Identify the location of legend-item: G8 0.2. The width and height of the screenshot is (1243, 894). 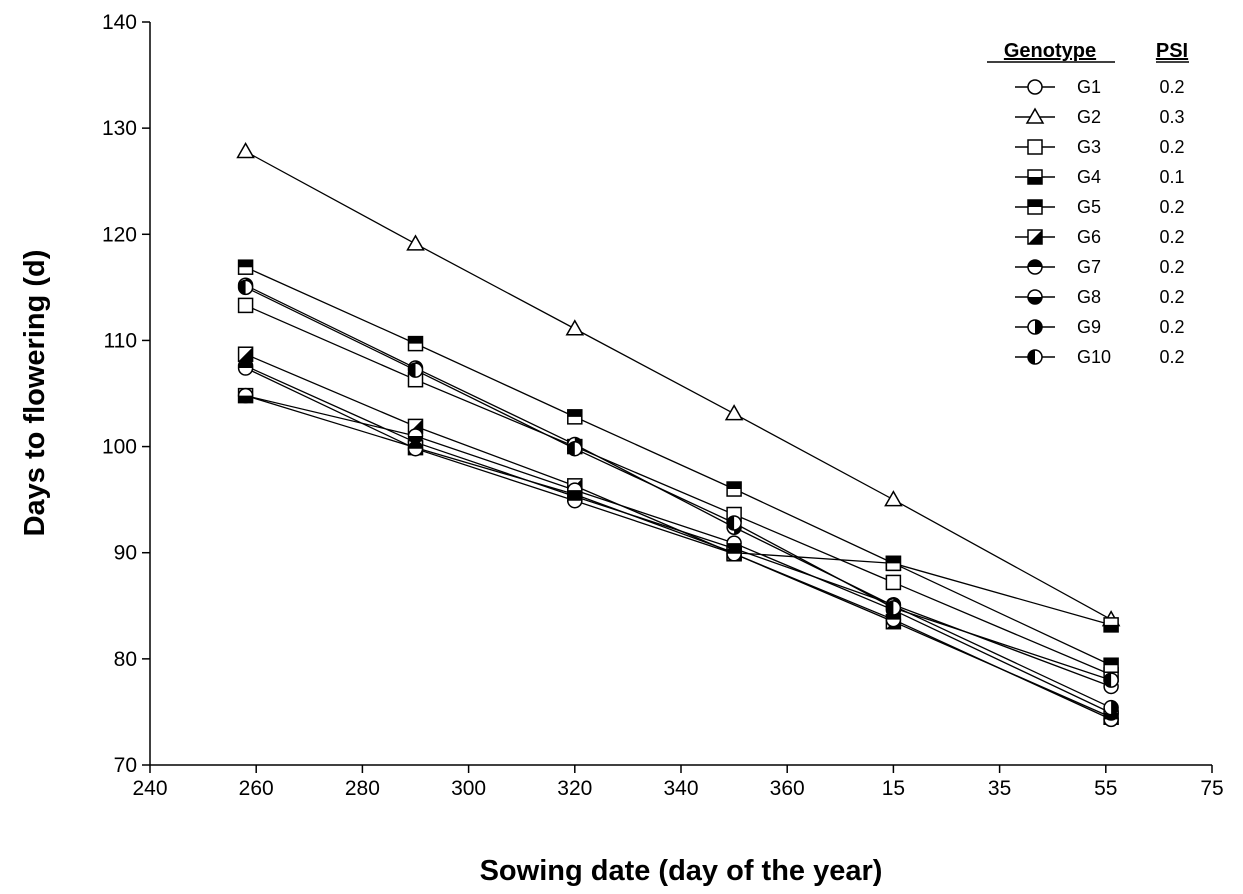
(1100, 297).